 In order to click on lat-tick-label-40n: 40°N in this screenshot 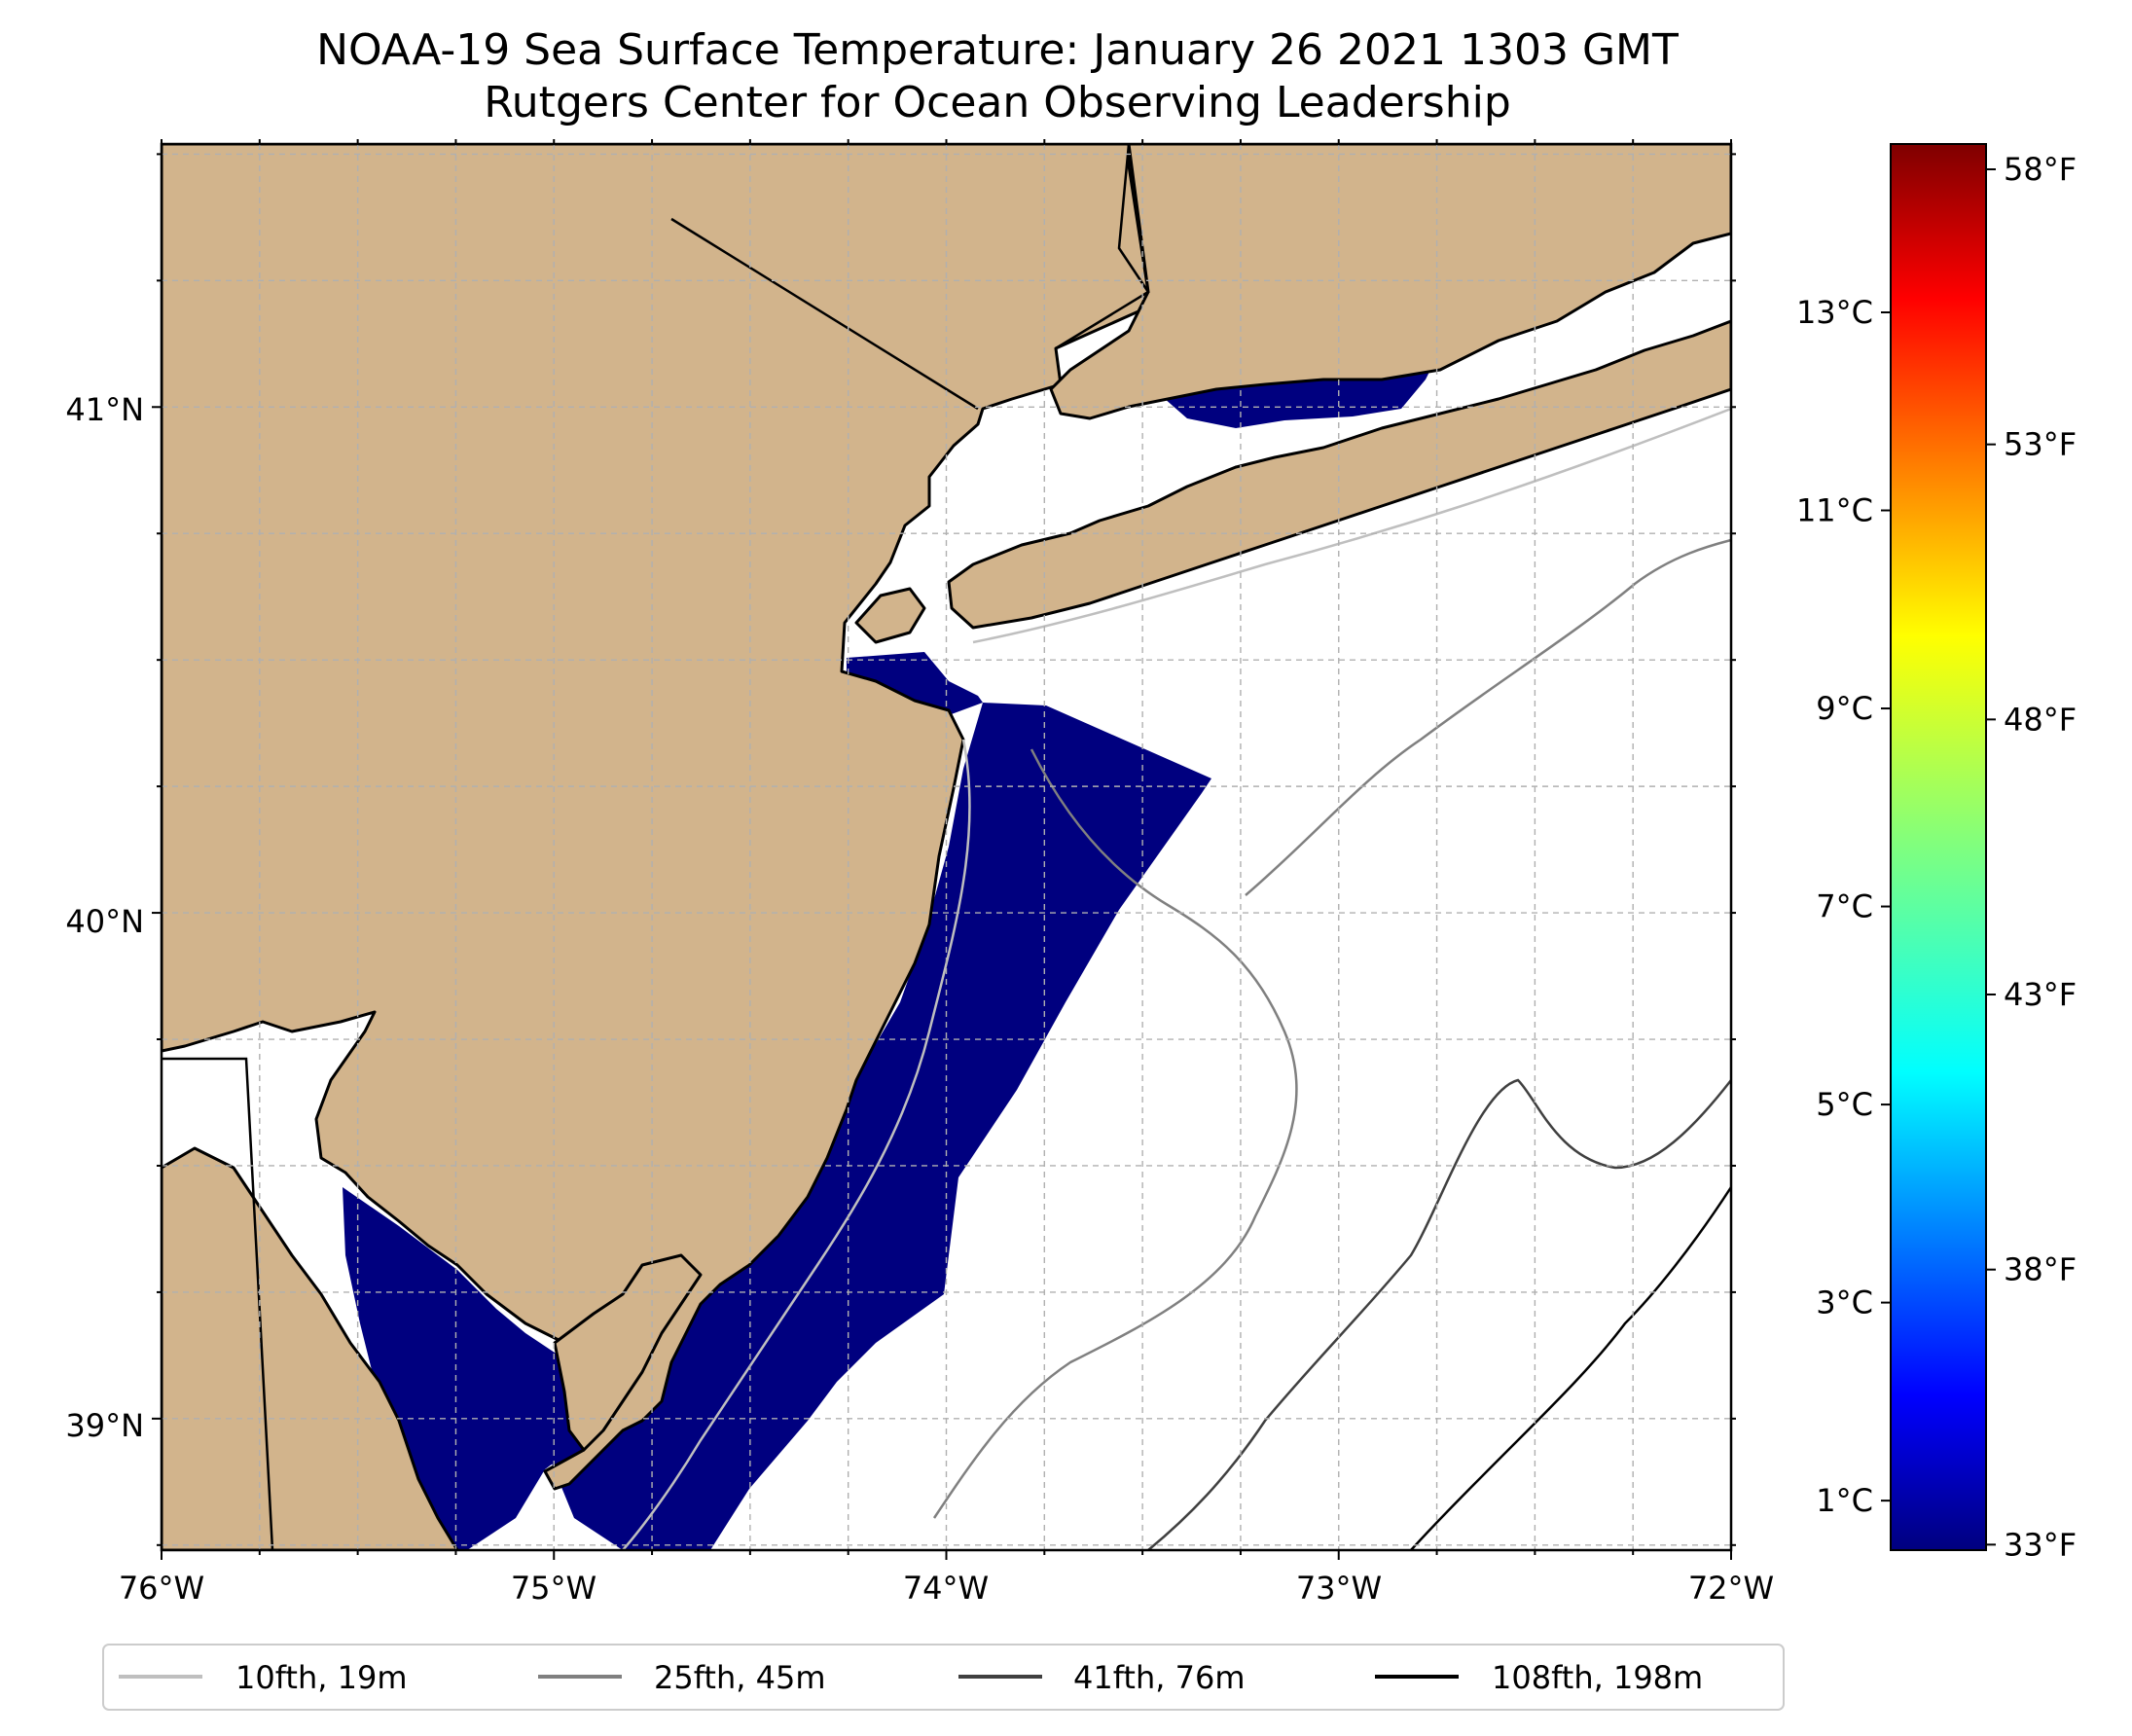, I will do `click(105, 922)`.